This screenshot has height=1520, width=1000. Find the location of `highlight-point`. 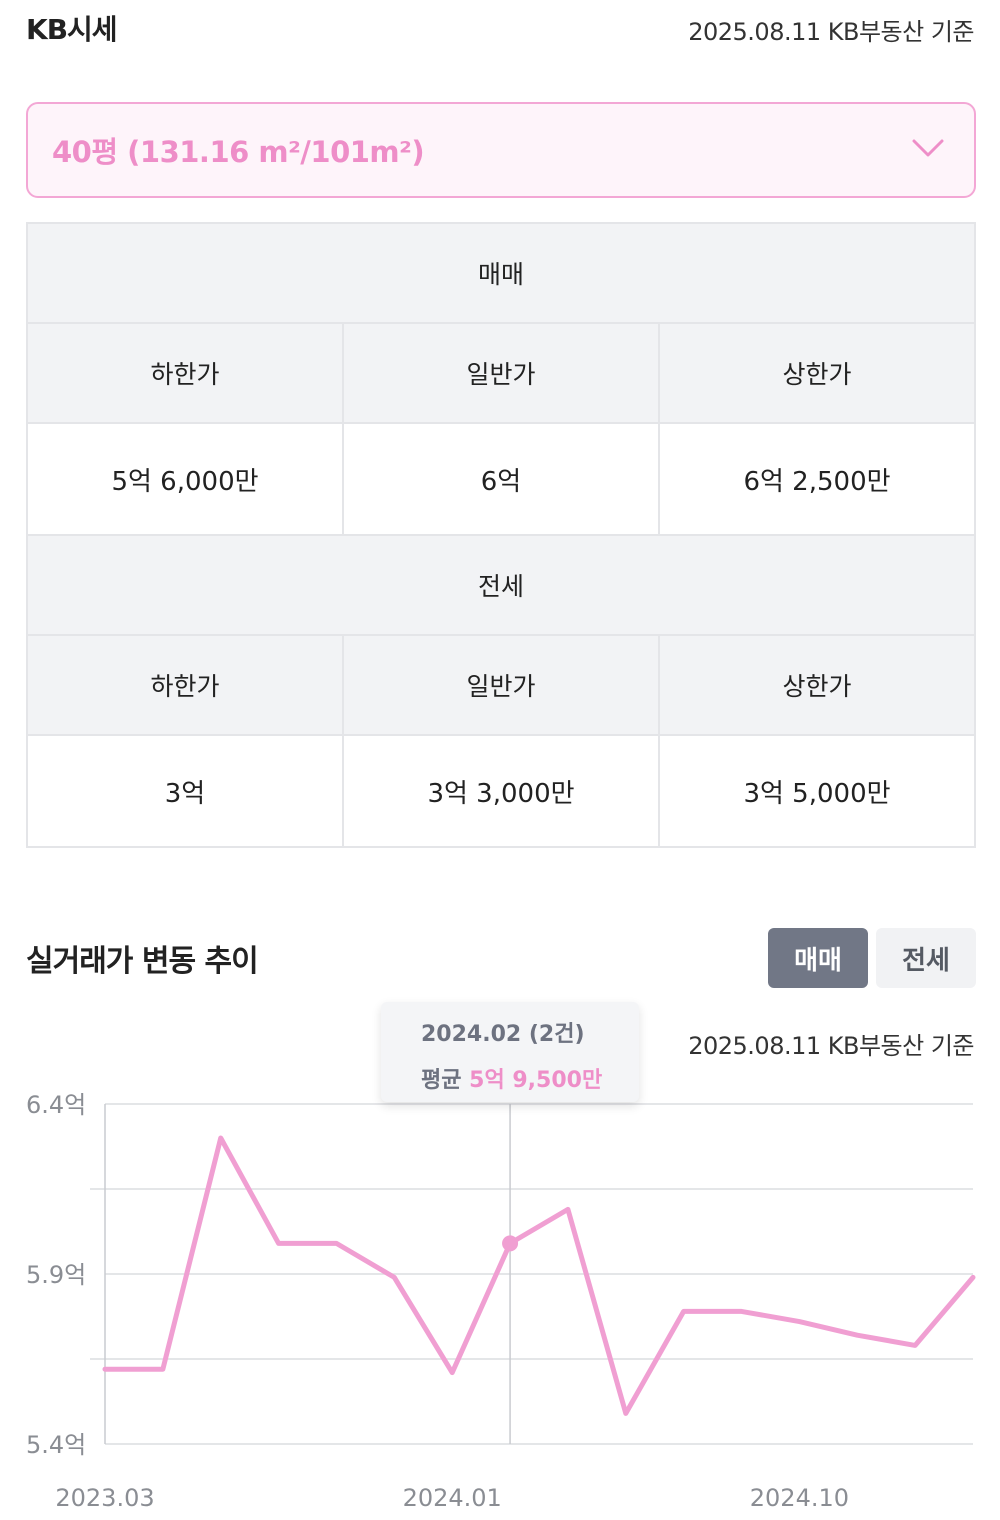

highlight-point is located at coordinates (510, 1243).